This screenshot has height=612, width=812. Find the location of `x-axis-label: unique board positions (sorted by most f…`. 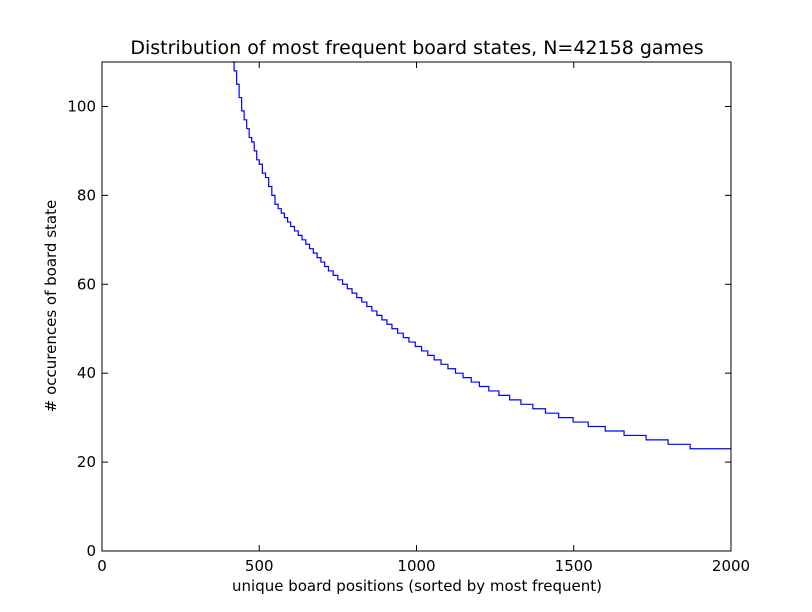

x-axis-label: unique board positions (sorted by most f… is located at coordinates (417, 586).